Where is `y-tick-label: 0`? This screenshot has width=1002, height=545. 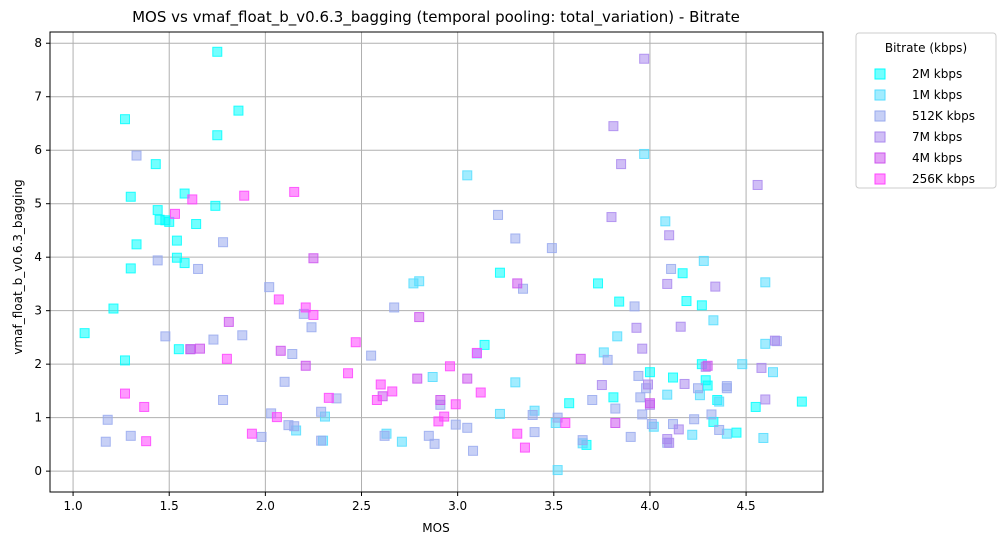
y-tick-label: 0 is located at coordinates (38, 471).